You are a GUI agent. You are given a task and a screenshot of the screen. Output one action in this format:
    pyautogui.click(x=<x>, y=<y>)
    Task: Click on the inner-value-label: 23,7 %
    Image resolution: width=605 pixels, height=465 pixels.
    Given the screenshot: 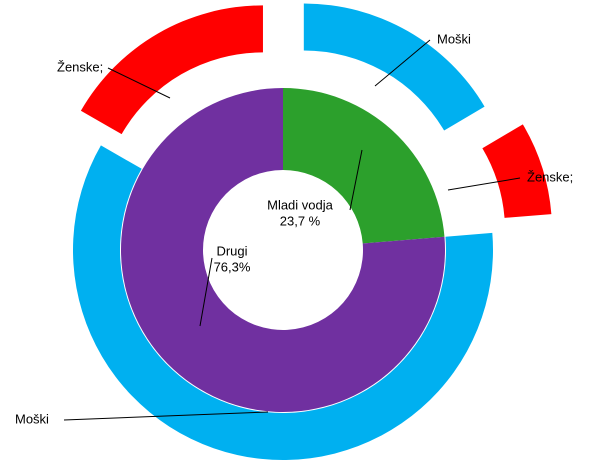 What is the action you would take?
    pyautogui.click(x=300, y=220)
    